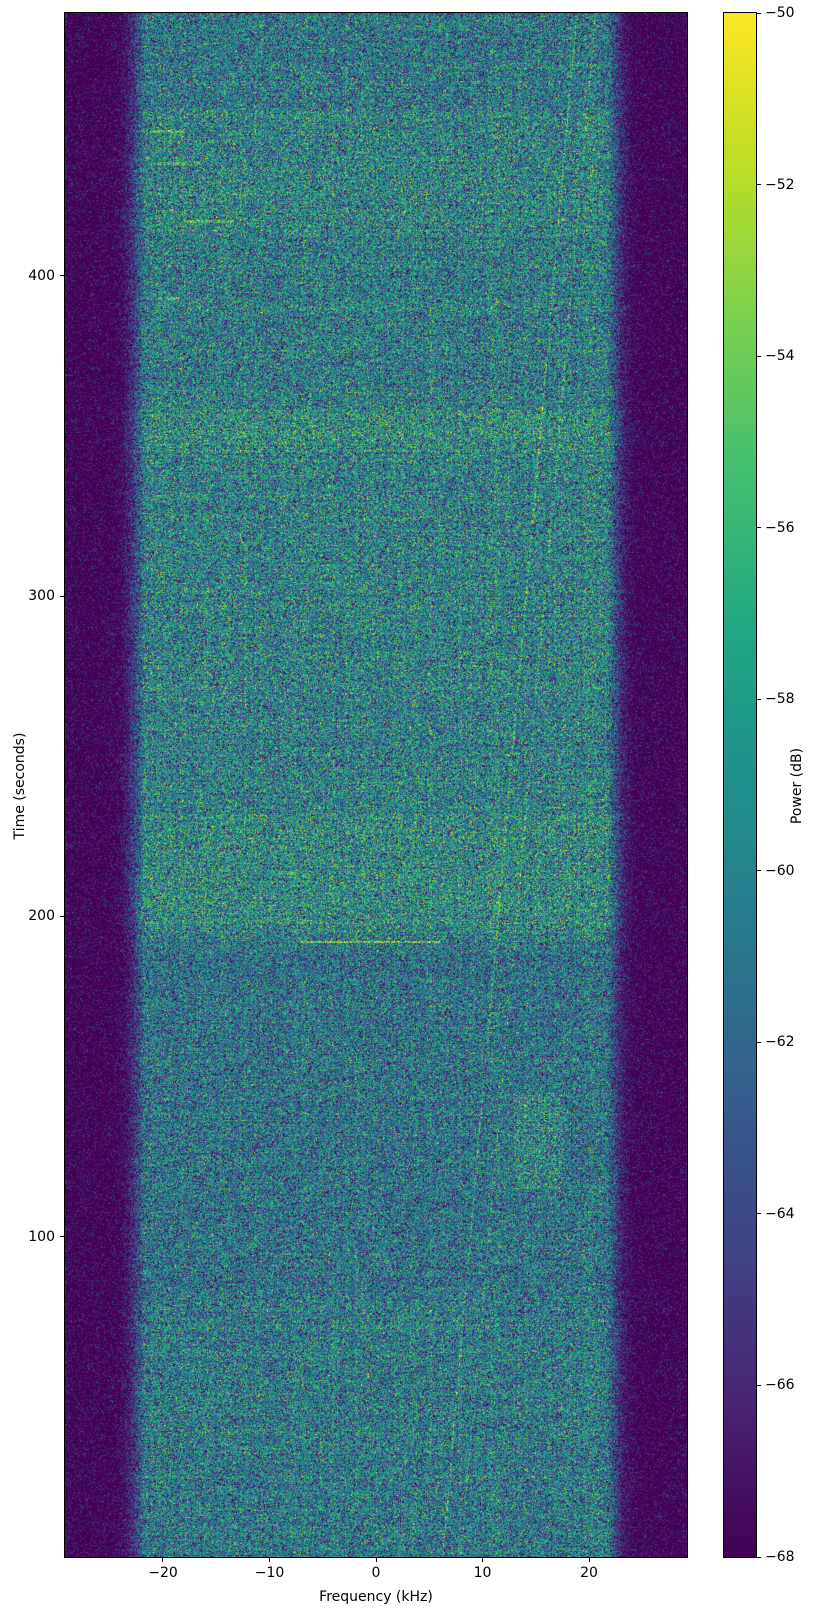  I want to click on x-tick-label: −20, so click(163, 1573).